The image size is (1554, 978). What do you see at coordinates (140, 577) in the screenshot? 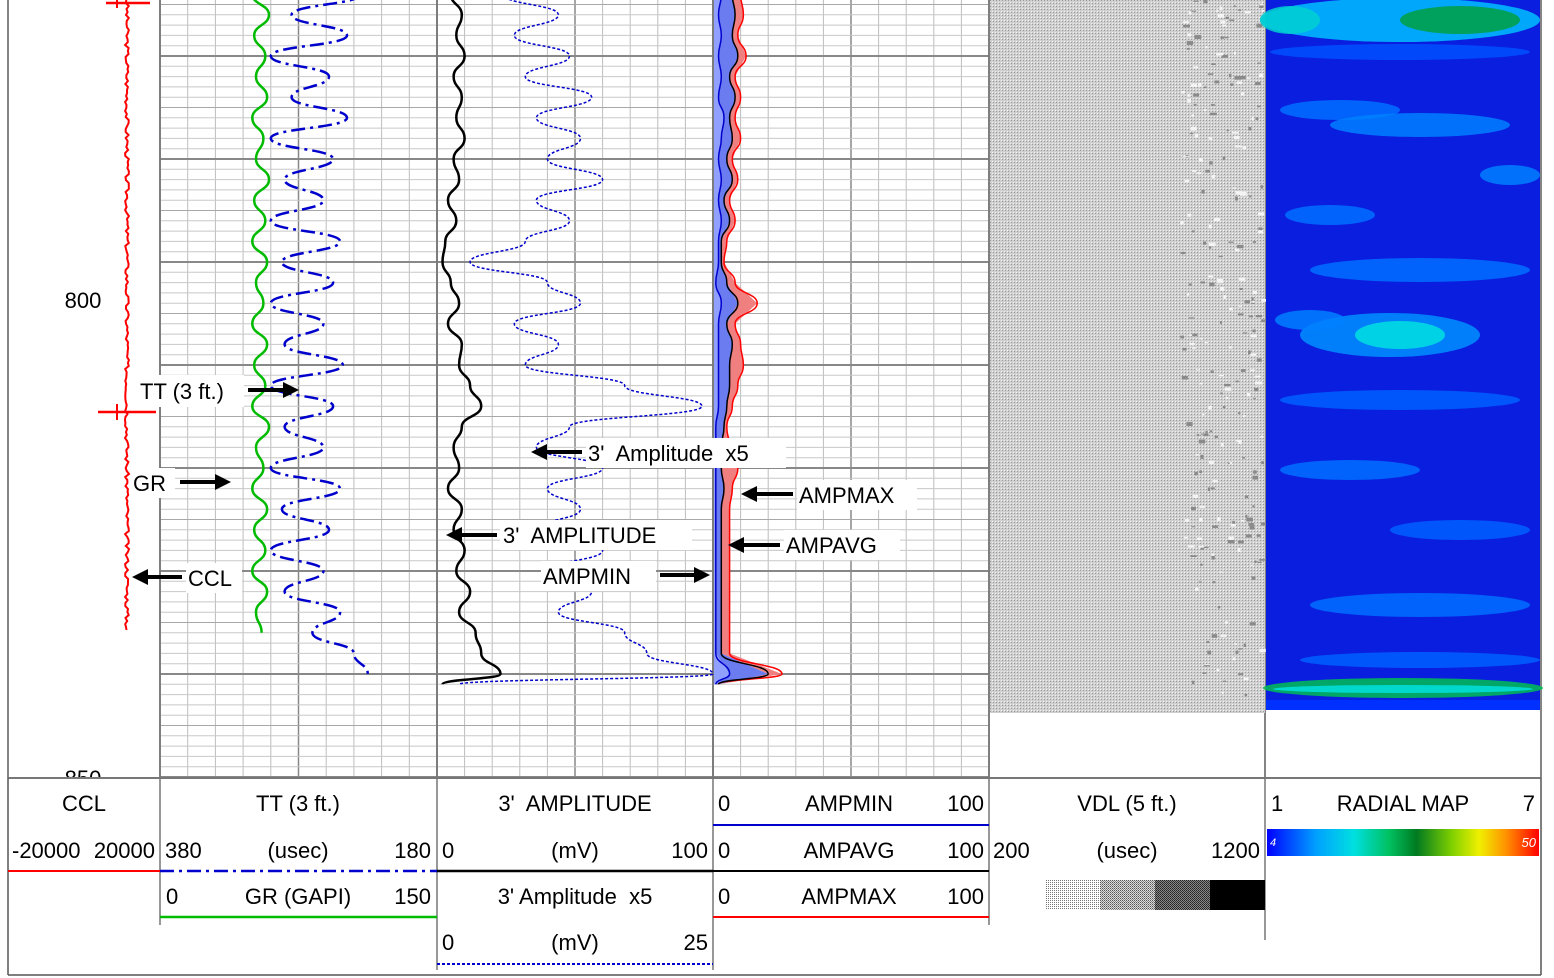
I see `arrow-ccl` at bounding box center [140, 577].